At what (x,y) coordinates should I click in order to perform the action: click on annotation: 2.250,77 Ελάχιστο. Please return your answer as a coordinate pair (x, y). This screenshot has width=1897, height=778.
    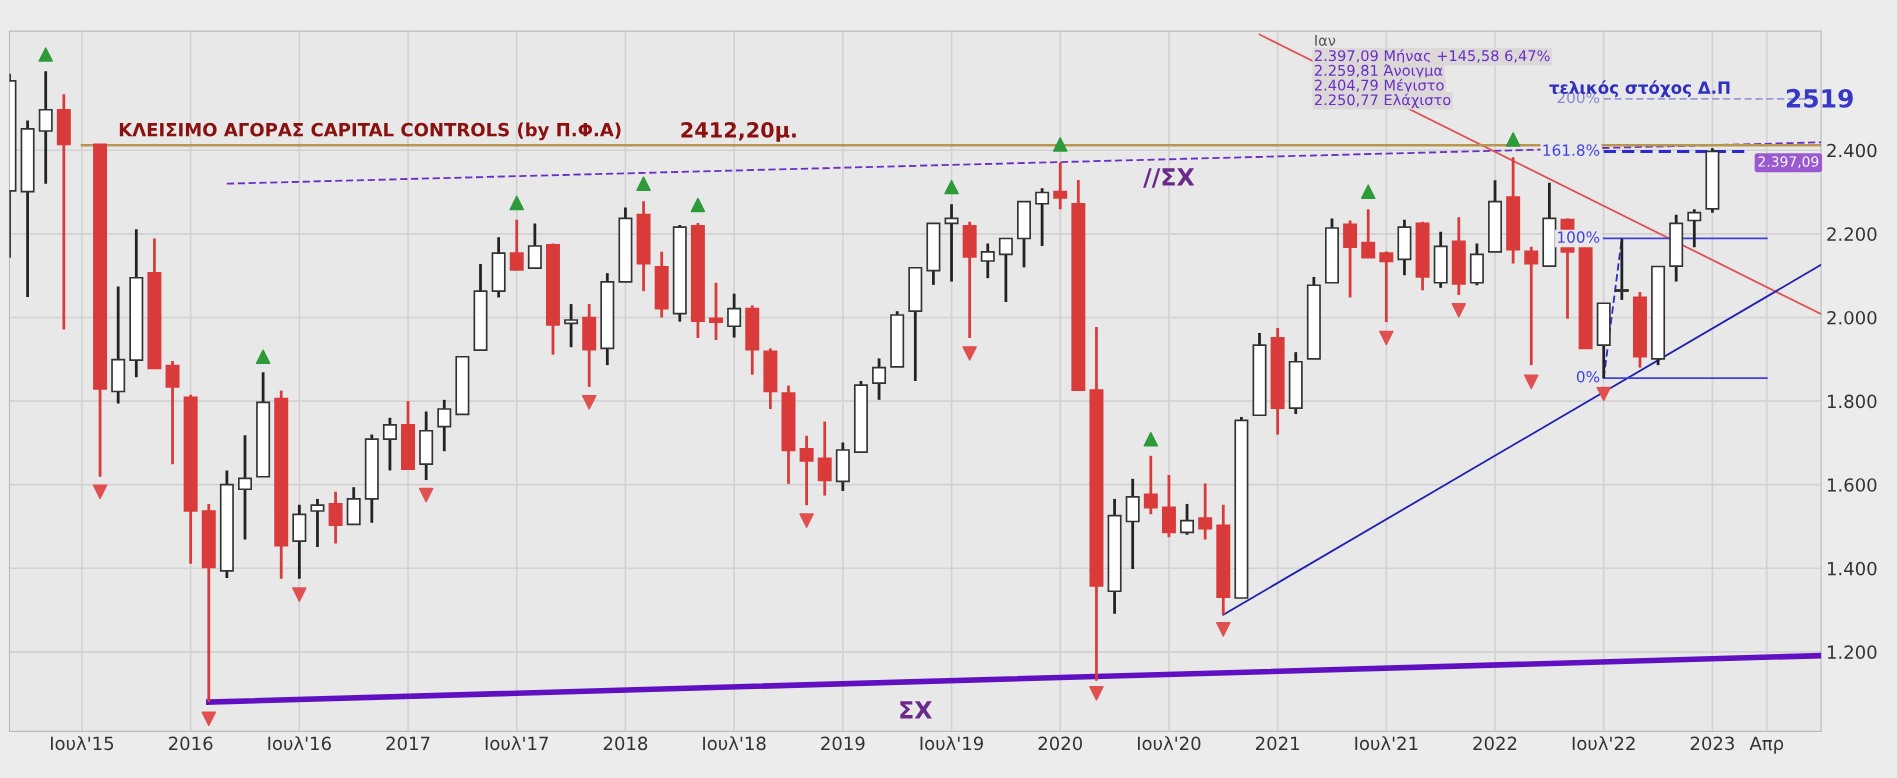
    Looking at the image, I should click on (1382, 101).